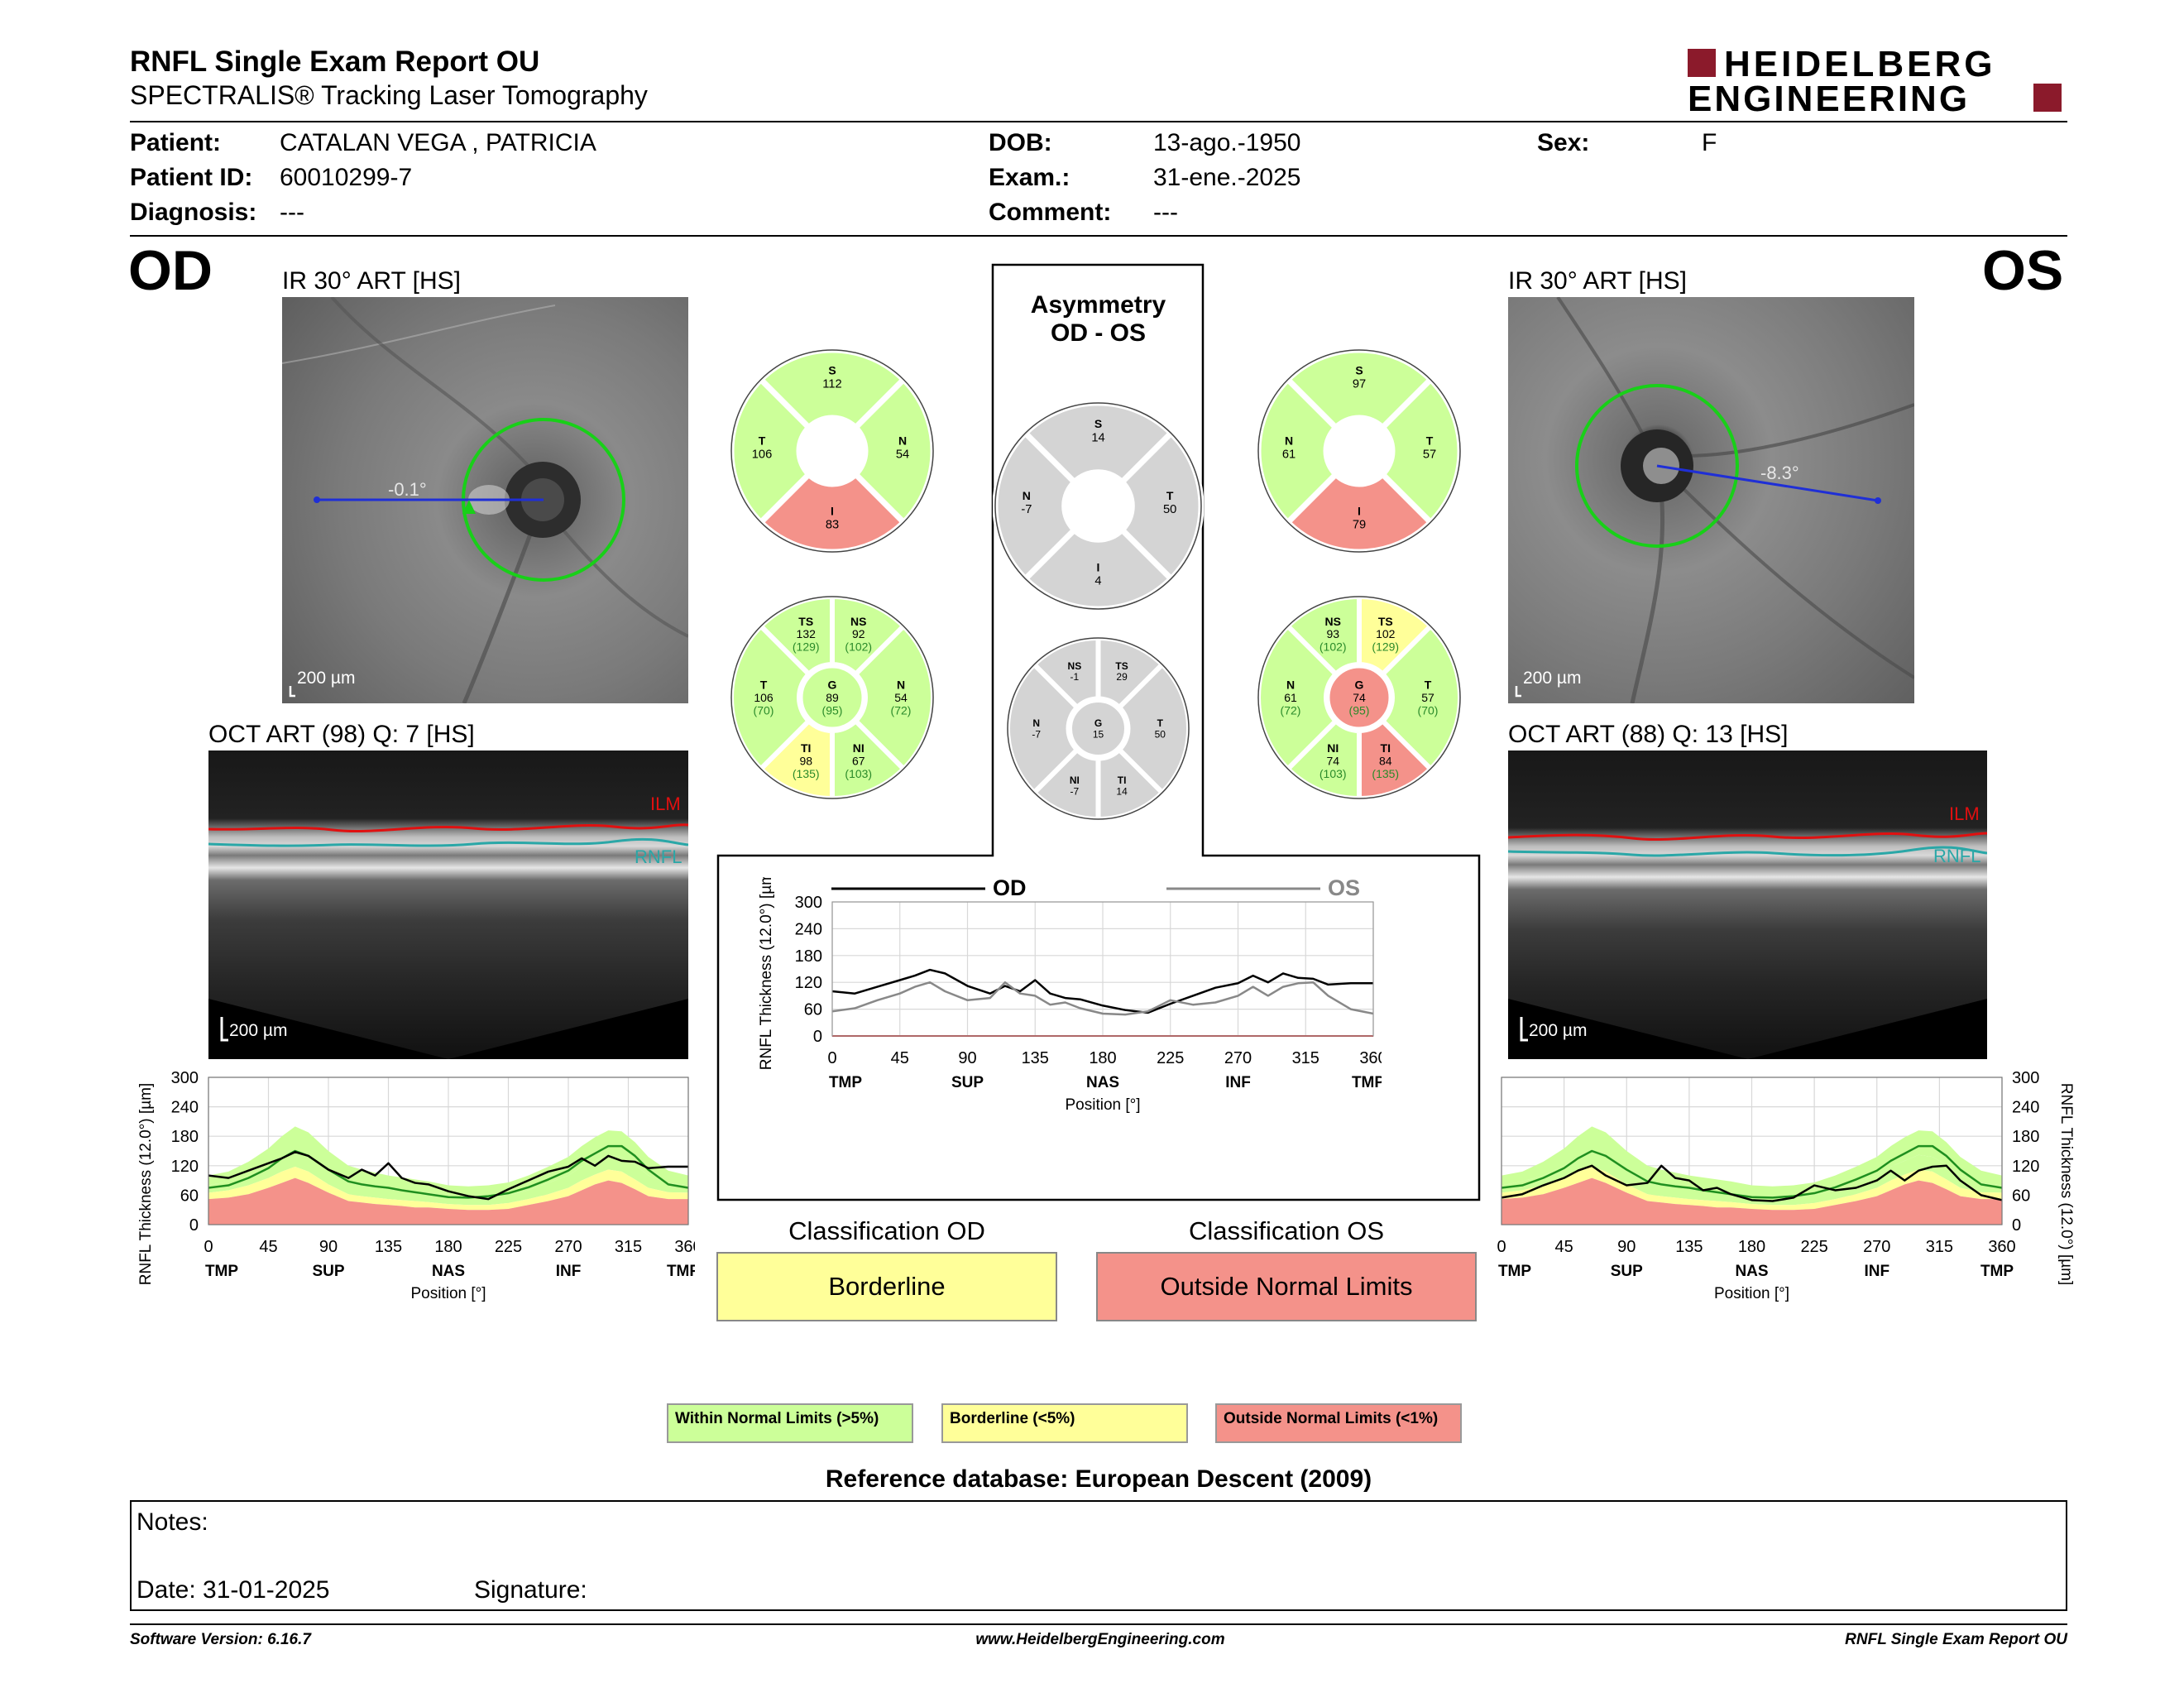 This screenshot has width=2184, height=1688. What do you see at coordinates (389, 95) in the screenshot?
I see `report-subtitle: SPECTRALIS® Tracking Laser Tomography` at bounding box center [389, 95].